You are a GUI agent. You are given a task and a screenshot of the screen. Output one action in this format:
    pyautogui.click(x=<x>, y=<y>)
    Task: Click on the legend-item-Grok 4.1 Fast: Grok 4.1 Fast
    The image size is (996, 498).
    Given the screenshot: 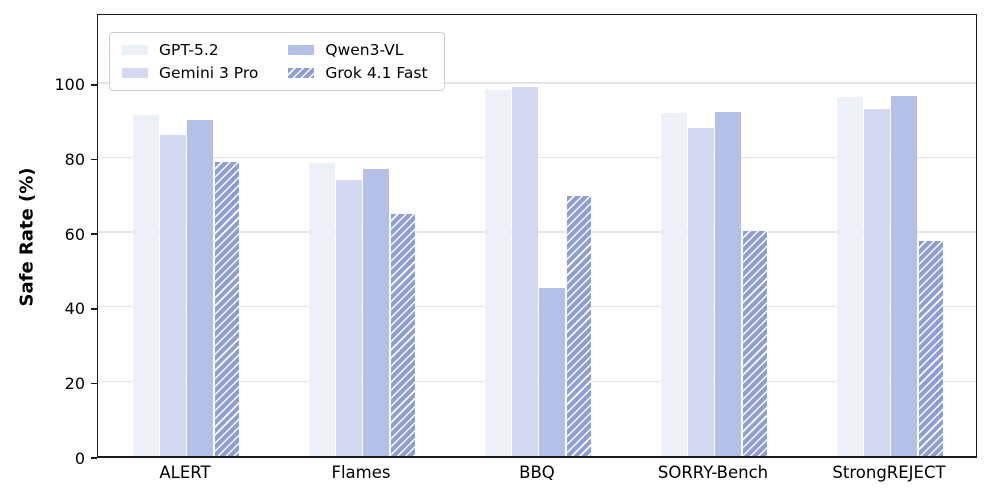 What is the action you would take?
    pyautogui.click(x=358, y=73)
    